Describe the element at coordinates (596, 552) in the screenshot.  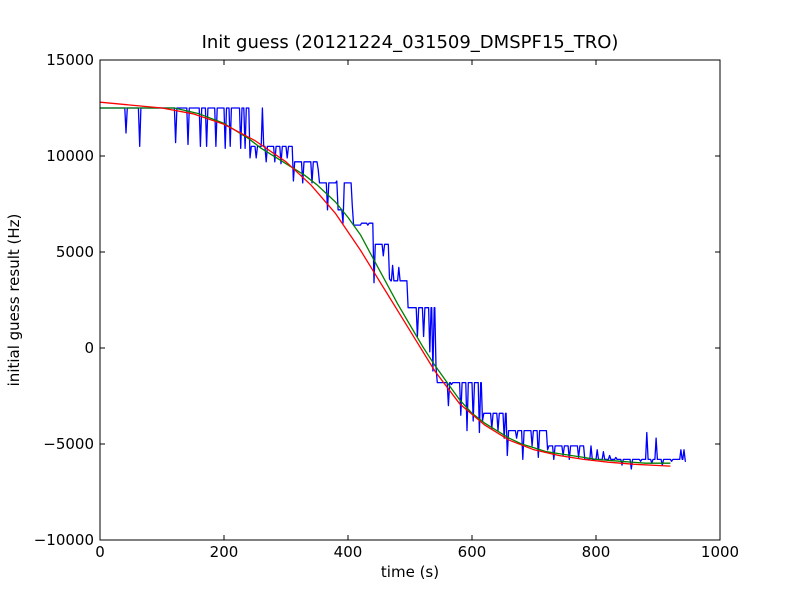
I see `x-tick-label: 800` at that location.